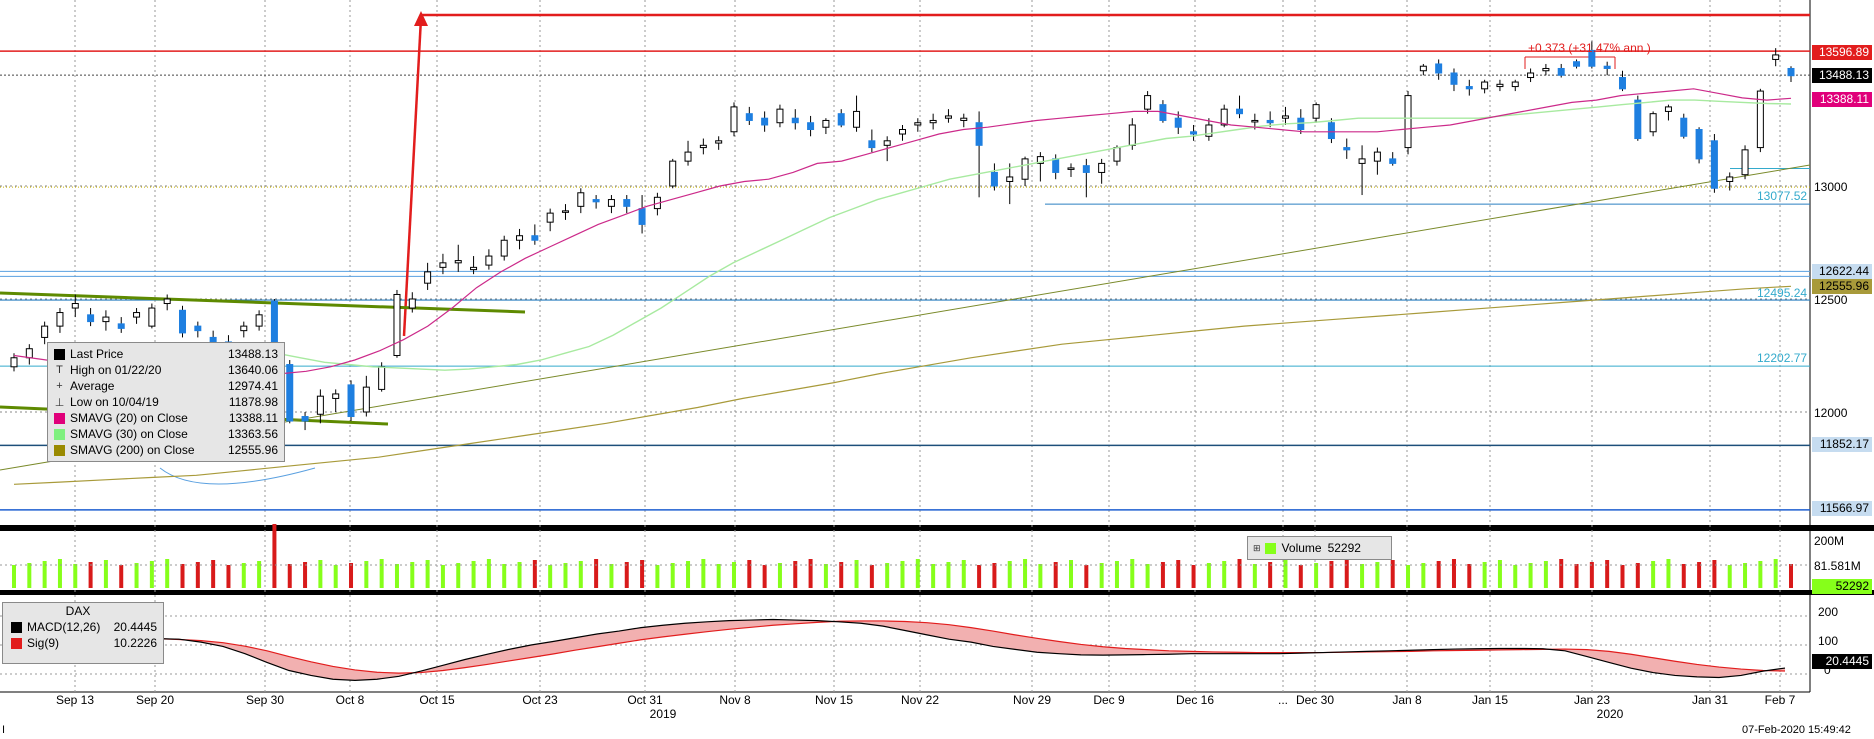 The height and width of the screenshot is (739, 1874). What do you see at coordinates (252, 354) in the screenshot?
I see `legend-value: 13488.13` at bounding box center [252, 354].